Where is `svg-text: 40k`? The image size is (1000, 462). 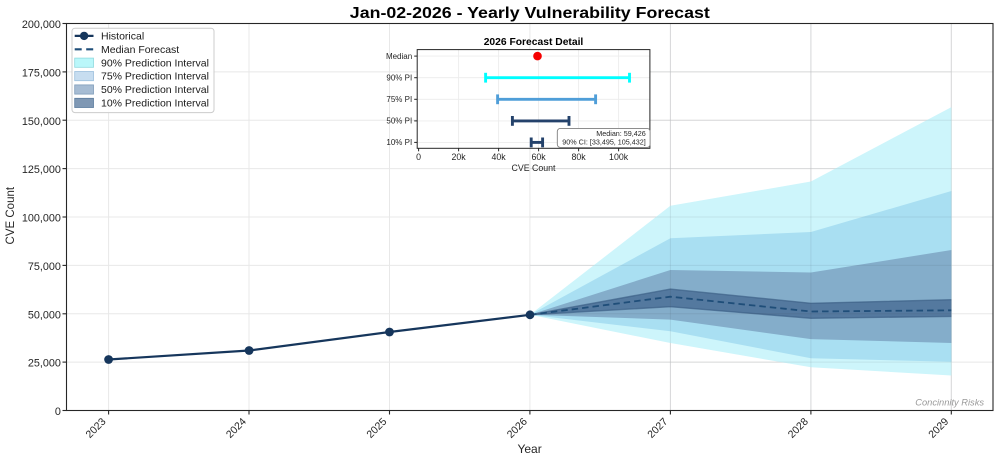 svg-text: 40k is located at coordinates (499, 157).